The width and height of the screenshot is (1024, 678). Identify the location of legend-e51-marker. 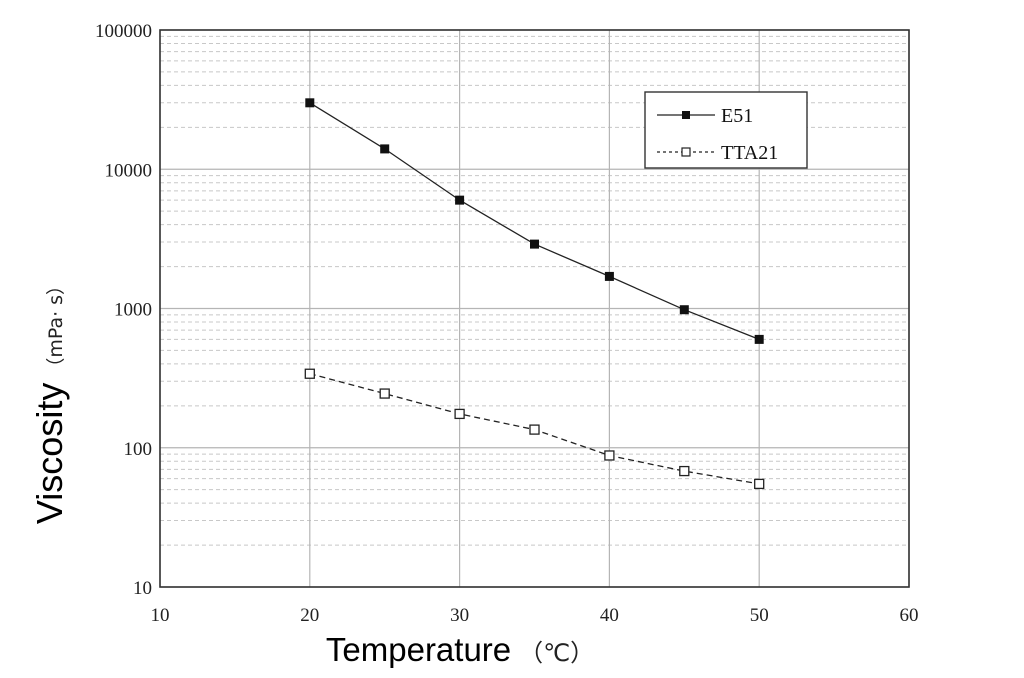
(686, 115).